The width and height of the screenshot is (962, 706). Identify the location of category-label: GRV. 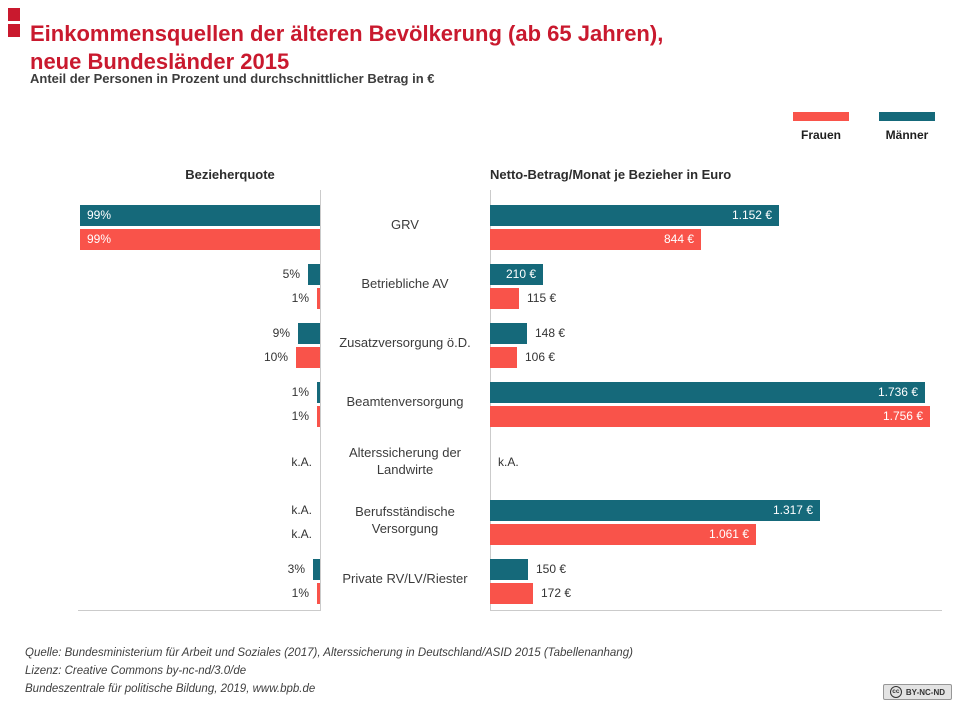
(405, 225).